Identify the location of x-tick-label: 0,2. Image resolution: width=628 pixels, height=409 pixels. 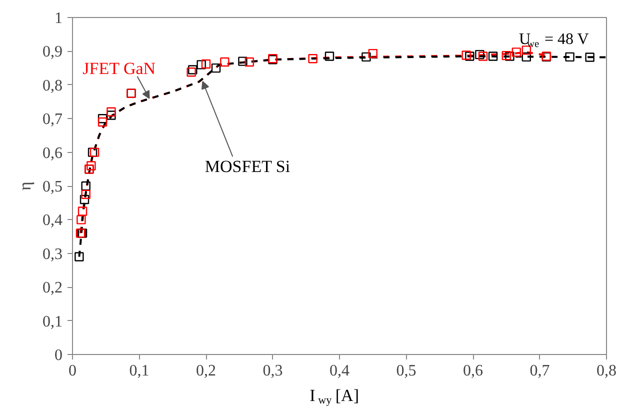
(206, 371).